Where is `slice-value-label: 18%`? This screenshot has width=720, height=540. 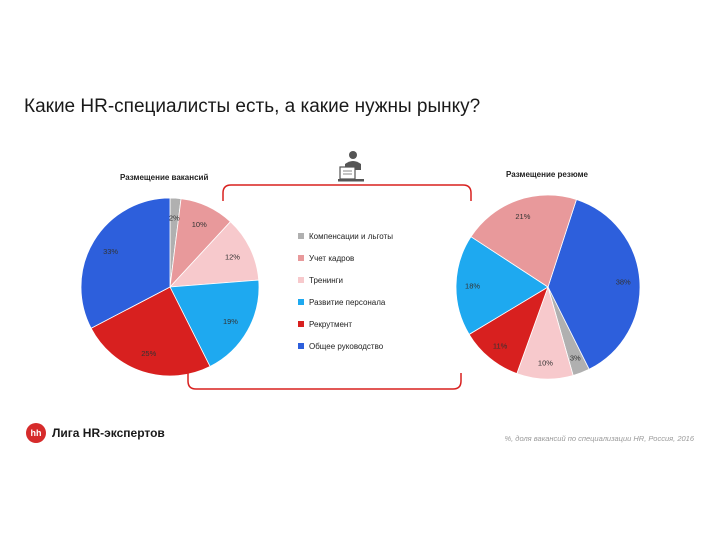
slice-value-label: 18% is located at coordinates (472, 286).